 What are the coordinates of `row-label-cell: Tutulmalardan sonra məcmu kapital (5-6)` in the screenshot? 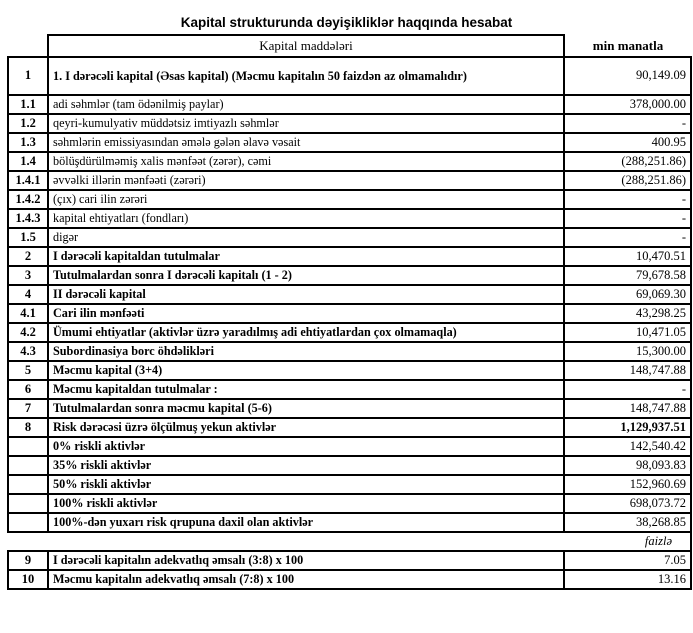 It's located at (306, 408).